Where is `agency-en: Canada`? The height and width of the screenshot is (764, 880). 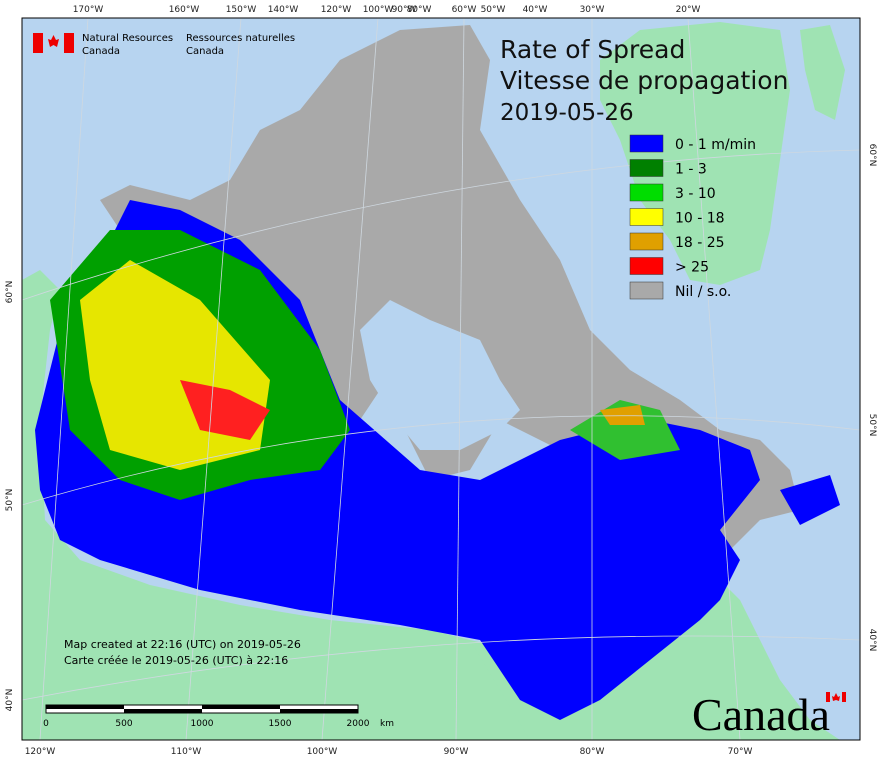 agency-en: Canada is located at coordinates (101, 51).